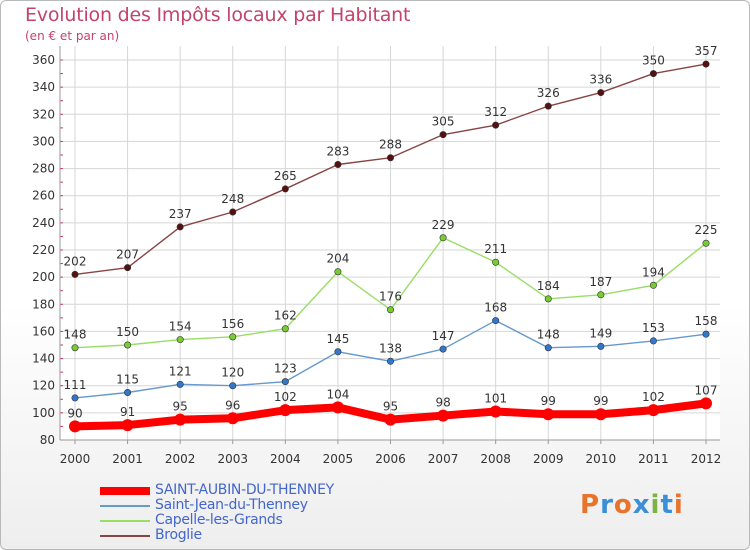 The image size is (750, 550). I want to click on legend-label: Capelle-les-Grands, so click(219, 520).